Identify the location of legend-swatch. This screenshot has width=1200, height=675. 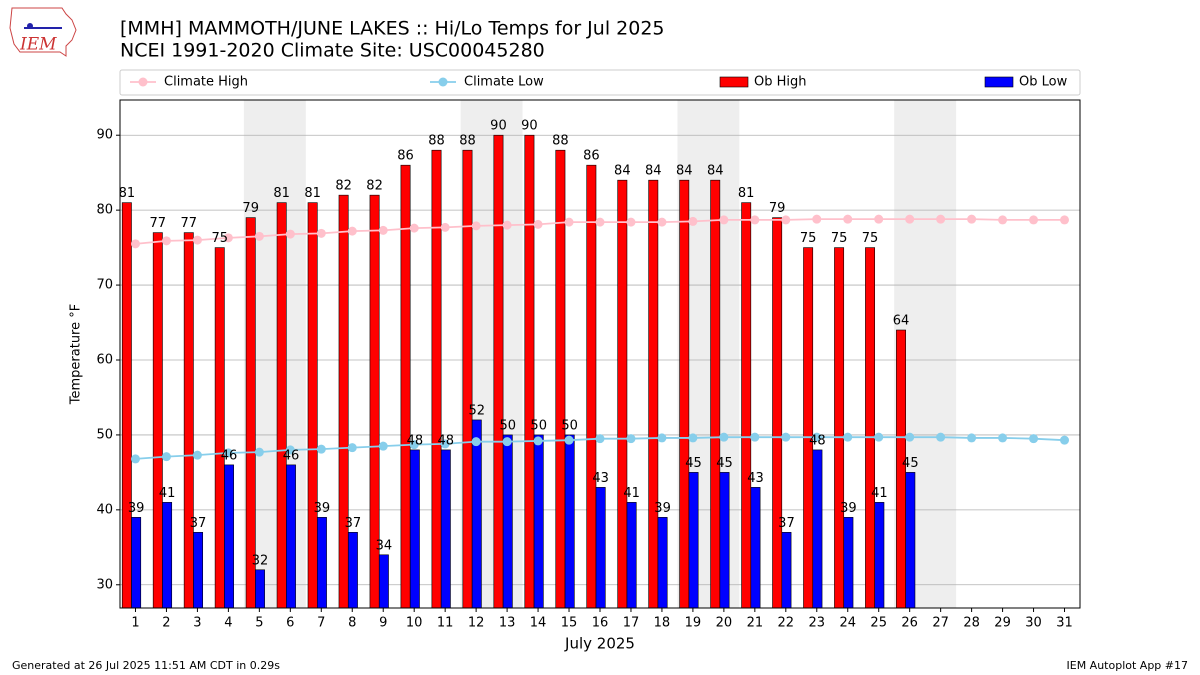
(999, 82).